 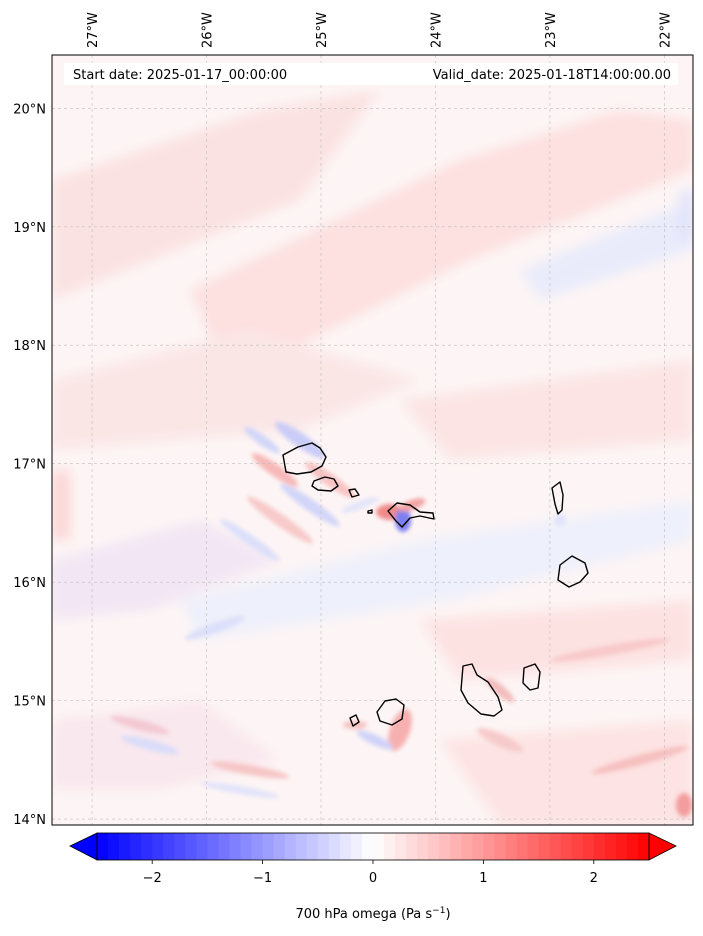 I want to click on lat-tick-label: 18°N, so click(x=29, y=346).